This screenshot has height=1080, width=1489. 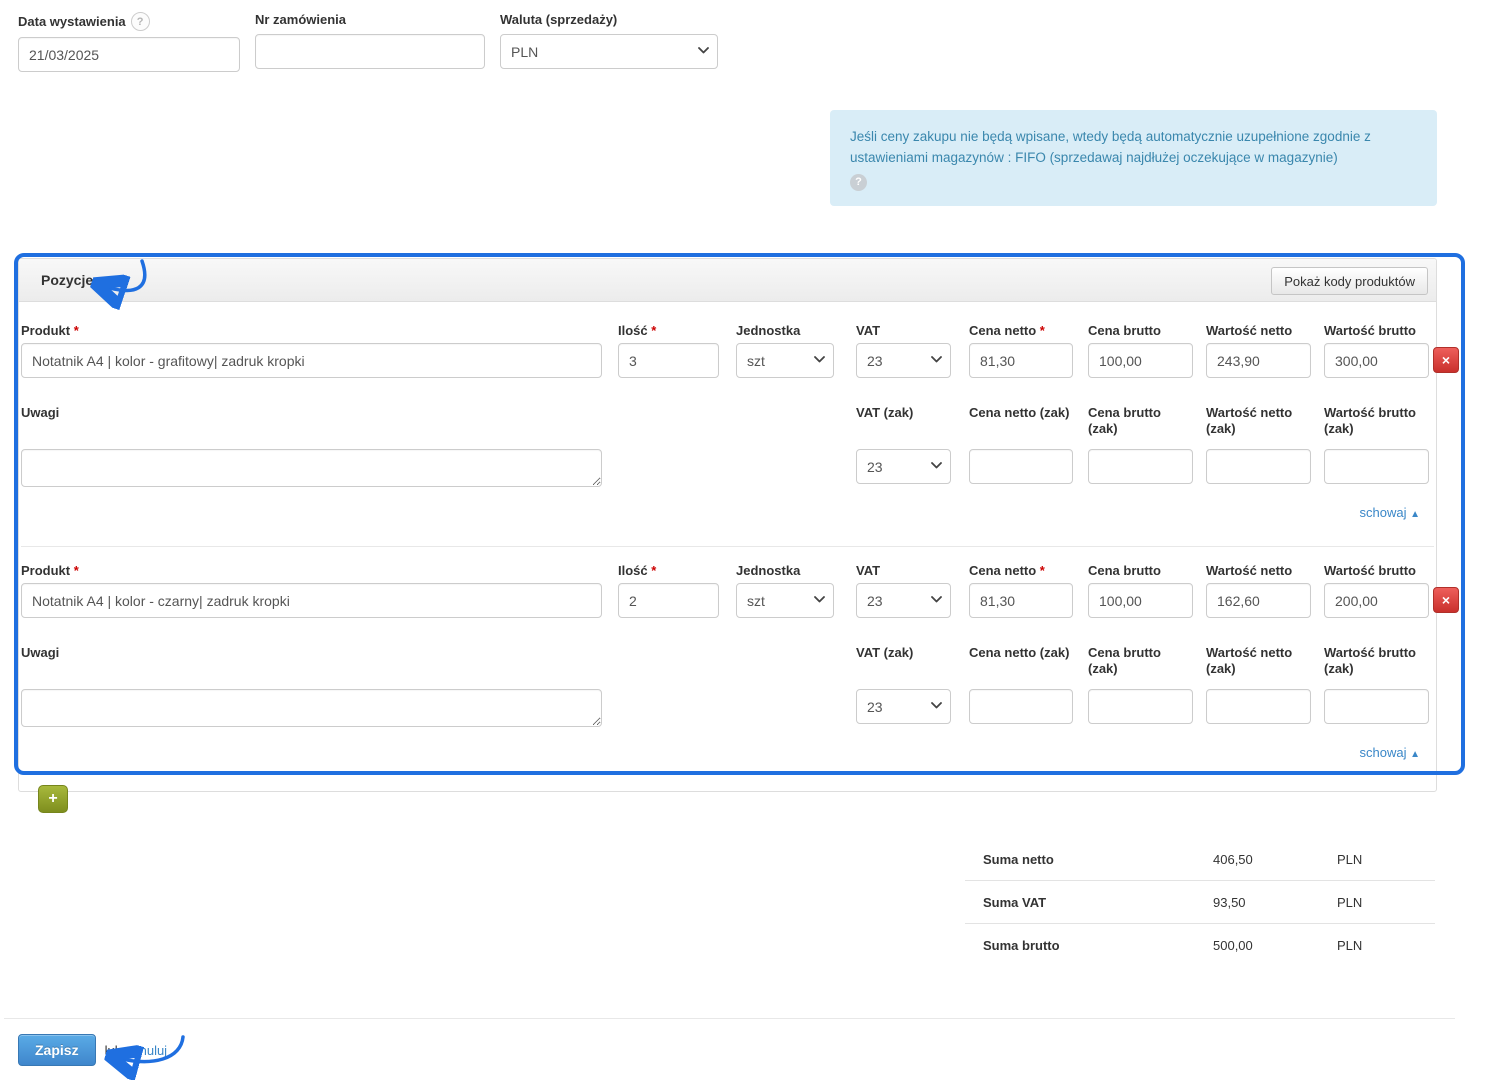 What do you see at coordinates (1200, 859) in the screenshot?
I see `summary-row-net: Suma netto 406,50 PLN` at bounding box center [1200, 859].